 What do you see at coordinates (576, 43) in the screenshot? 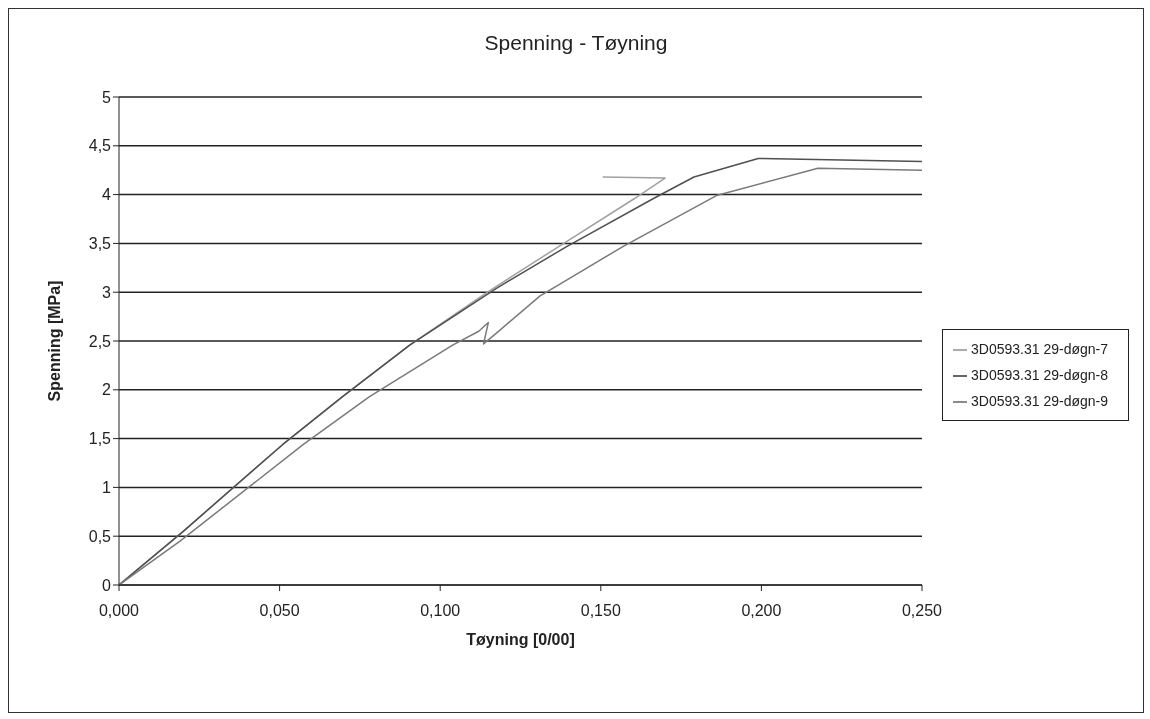
I see `chart-title: Spenning - Tøyning` at bounding box center [576, 43].